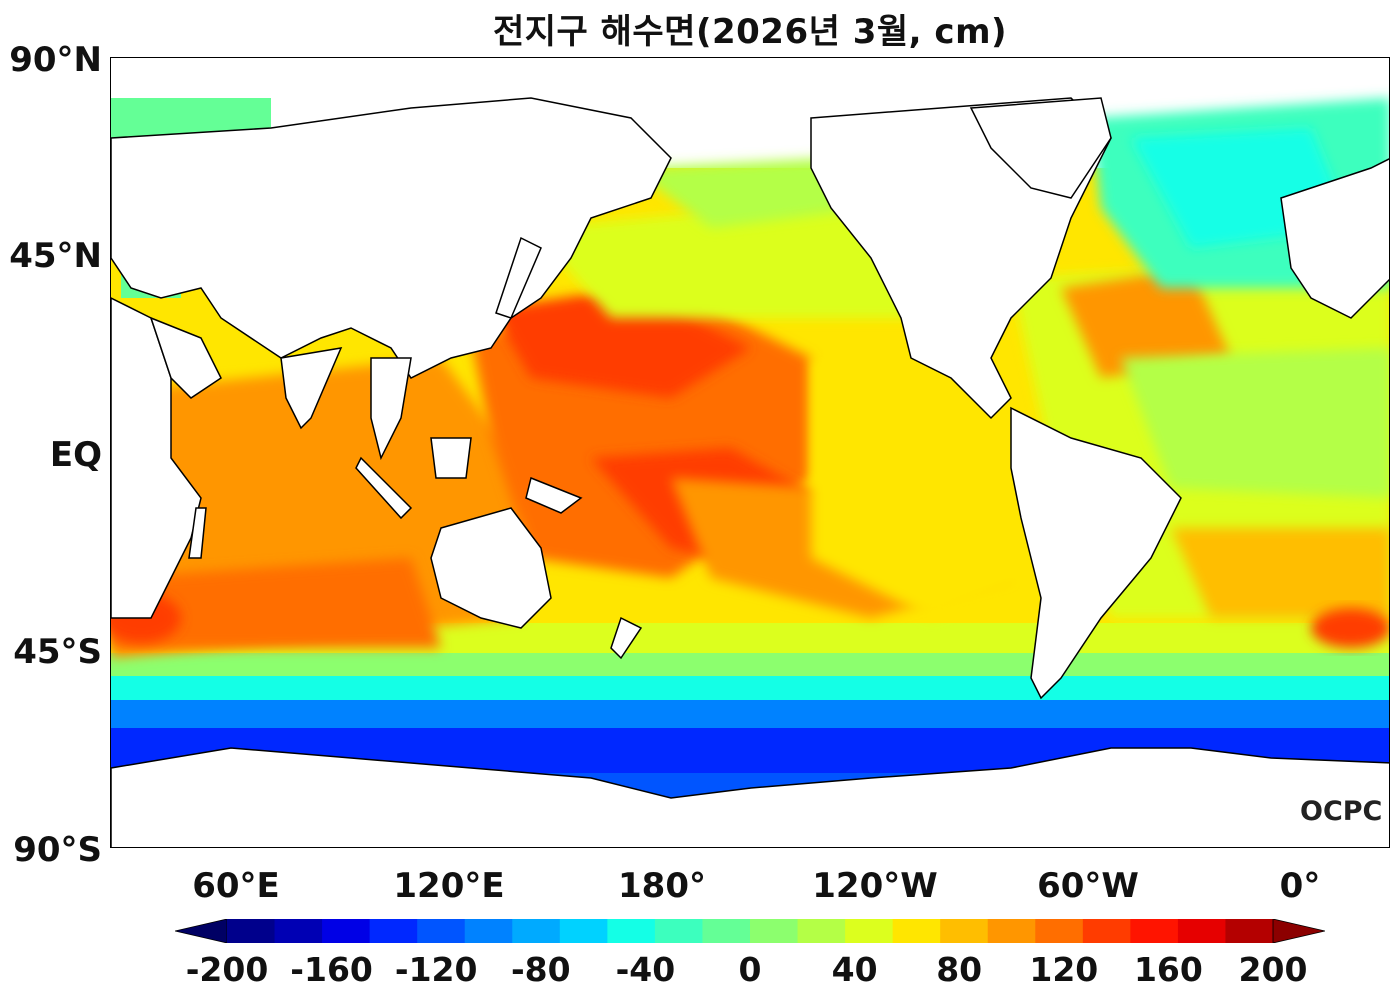 This screenshot has height=1003, width=1400. I want to click on greenland, so click(1040, 148).